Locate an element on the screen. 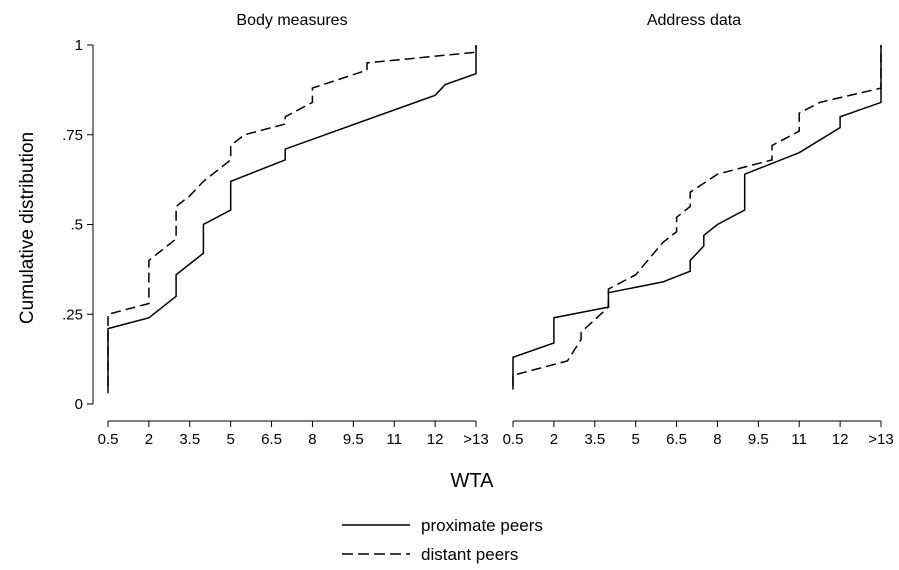 The height and width of the screenshot is (570, 899). legend-item-distant: distant peers is located at coordinates (430, 554).